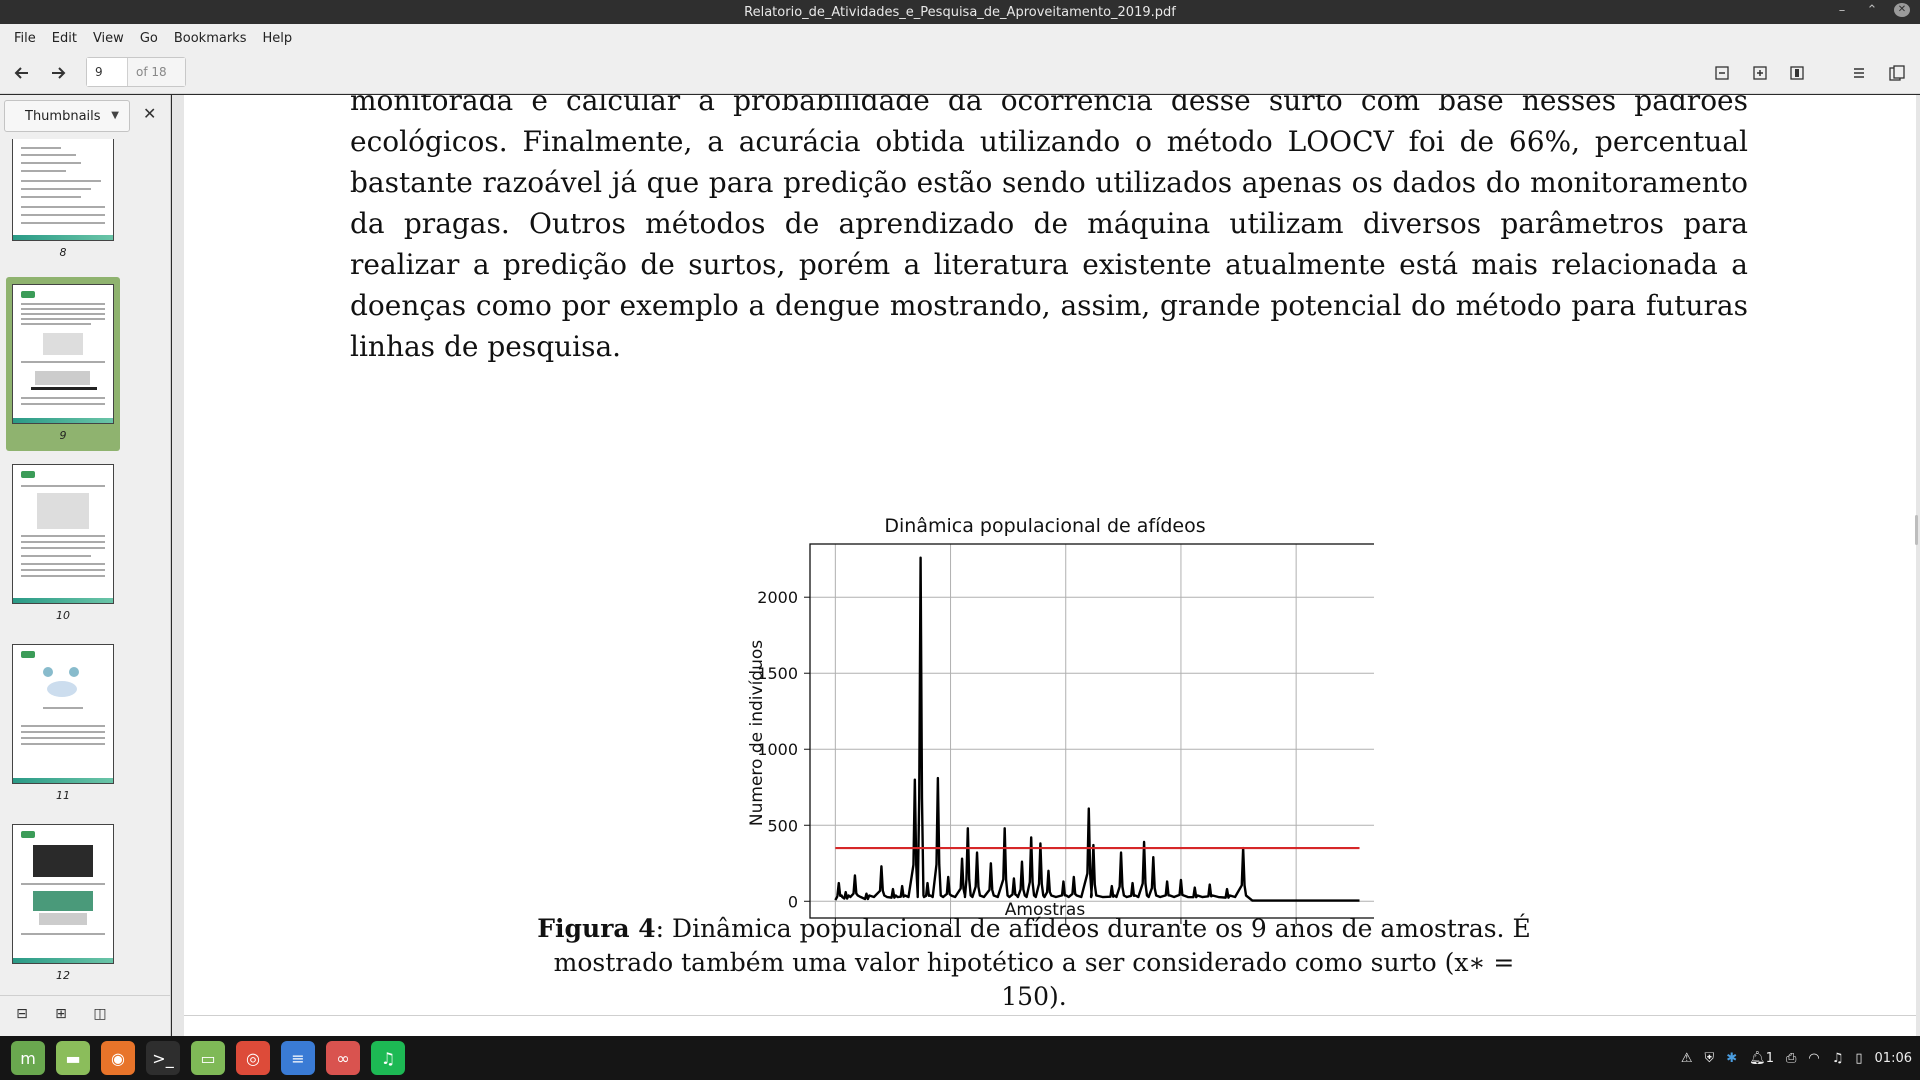  I want to click on menu-go: Go, so click(148, 38).